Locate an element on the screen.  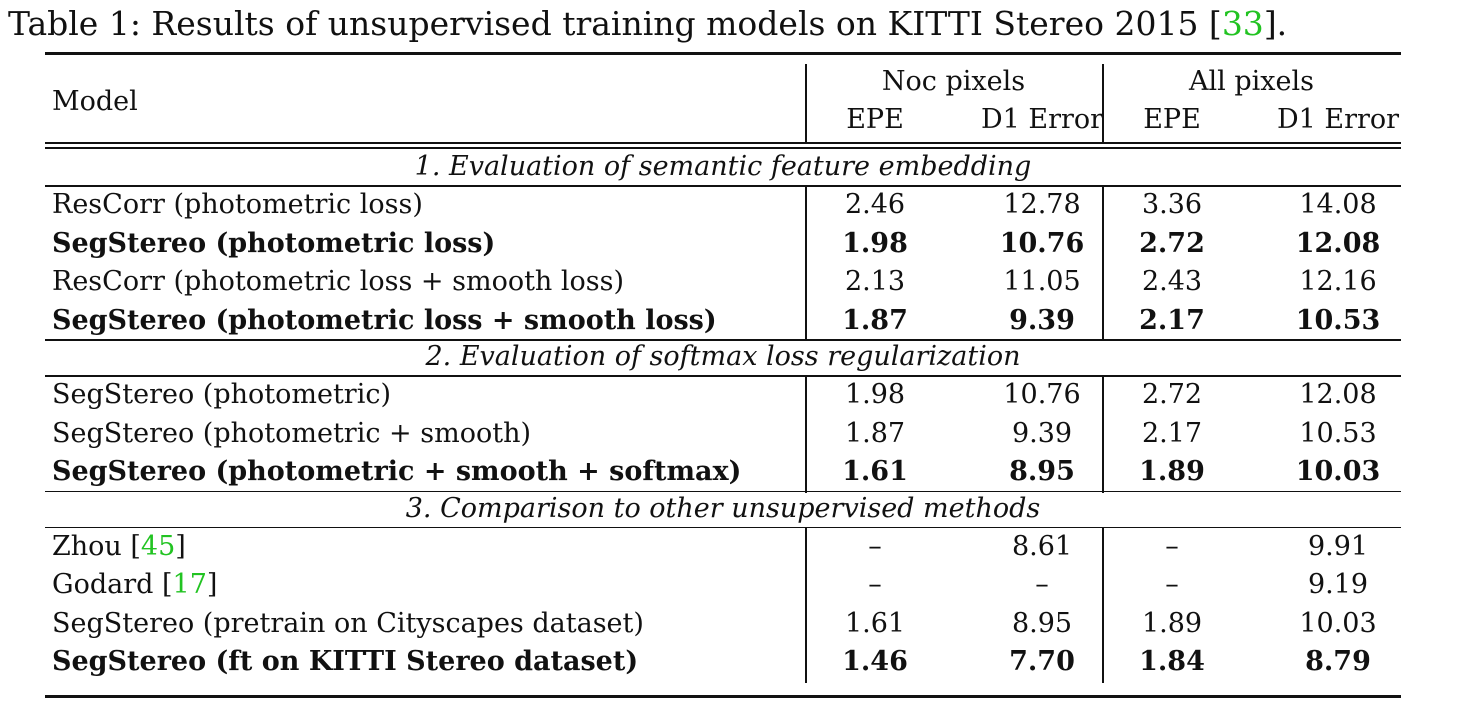
header-col-all-d1: D1 Error is located at coordinates (1338, 119).